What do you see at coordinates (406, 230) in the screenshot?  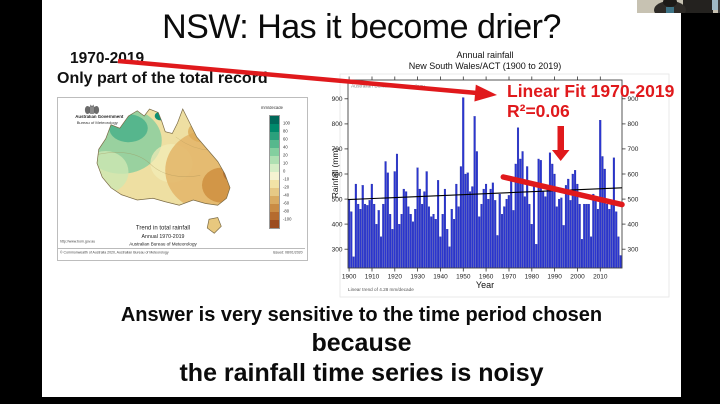 I see `bar-1925` at bounding box center [406, 230].